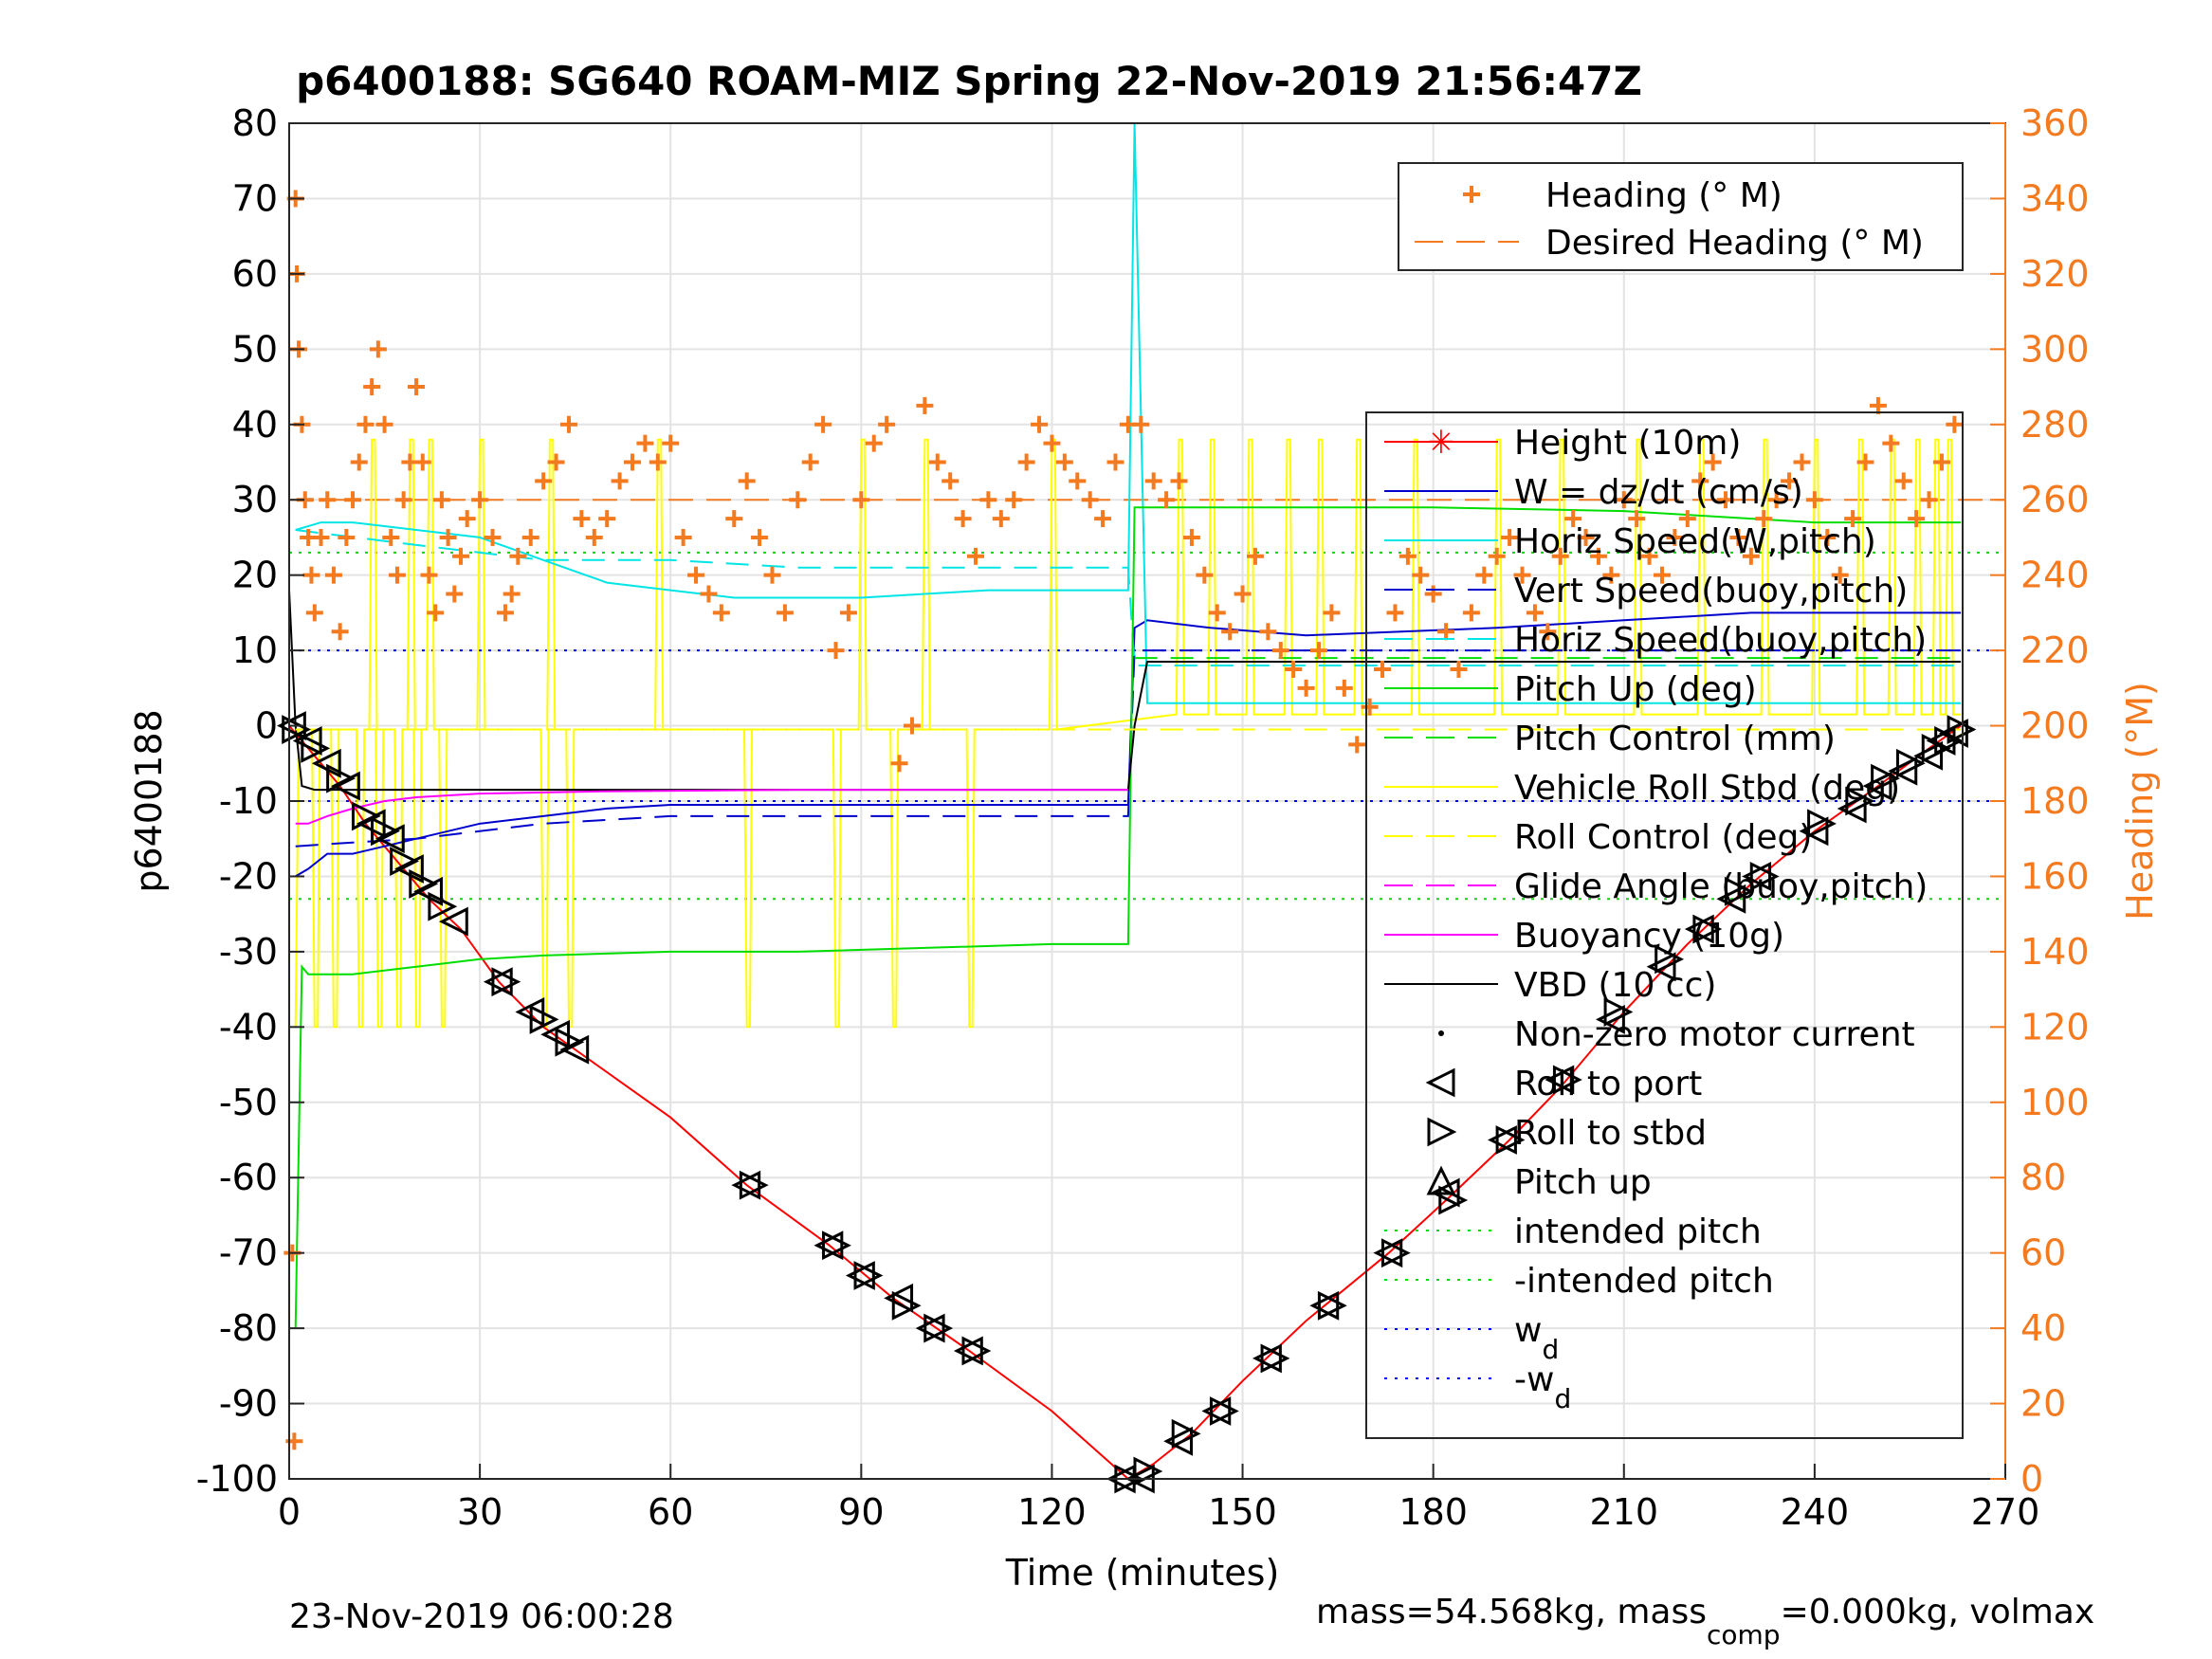 Image resolution: width=2212 pixels, height=1659 pixels. I want to click on legend-label: Buoyancy (10g), so click(1649, 936).